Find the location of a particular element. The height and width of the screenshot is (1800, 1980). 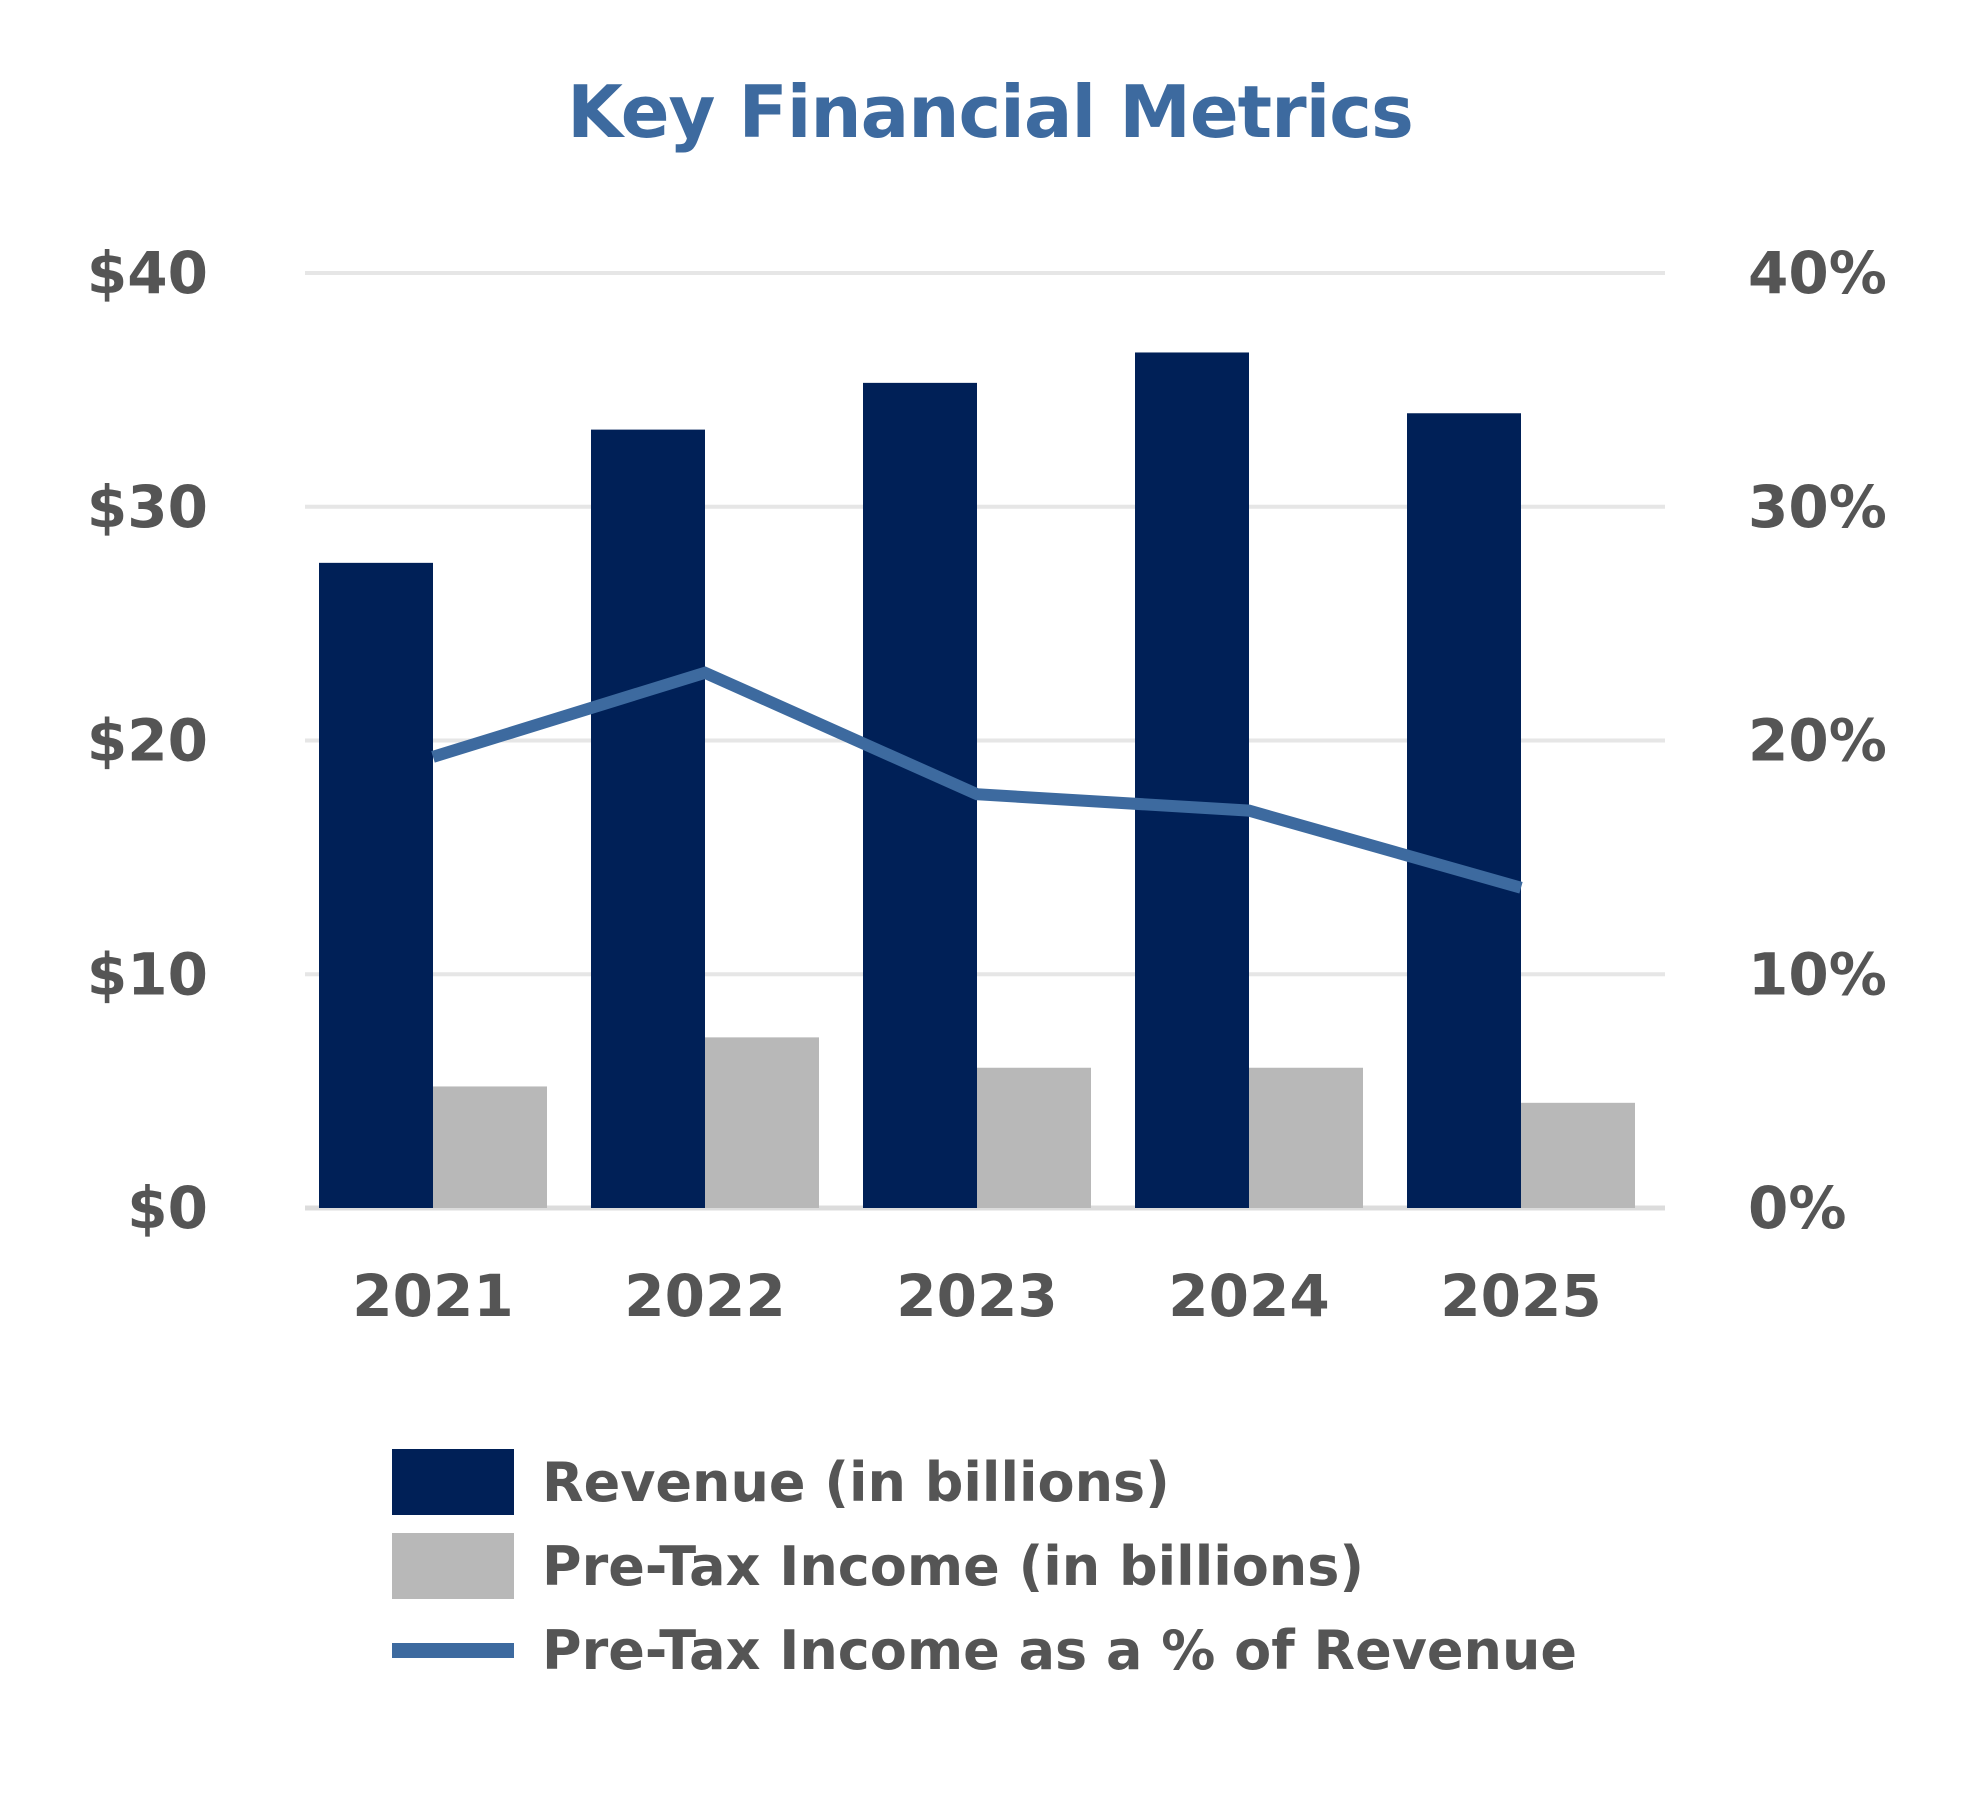

y-left-tick-label: $10 is located at coordinates (147, 974).